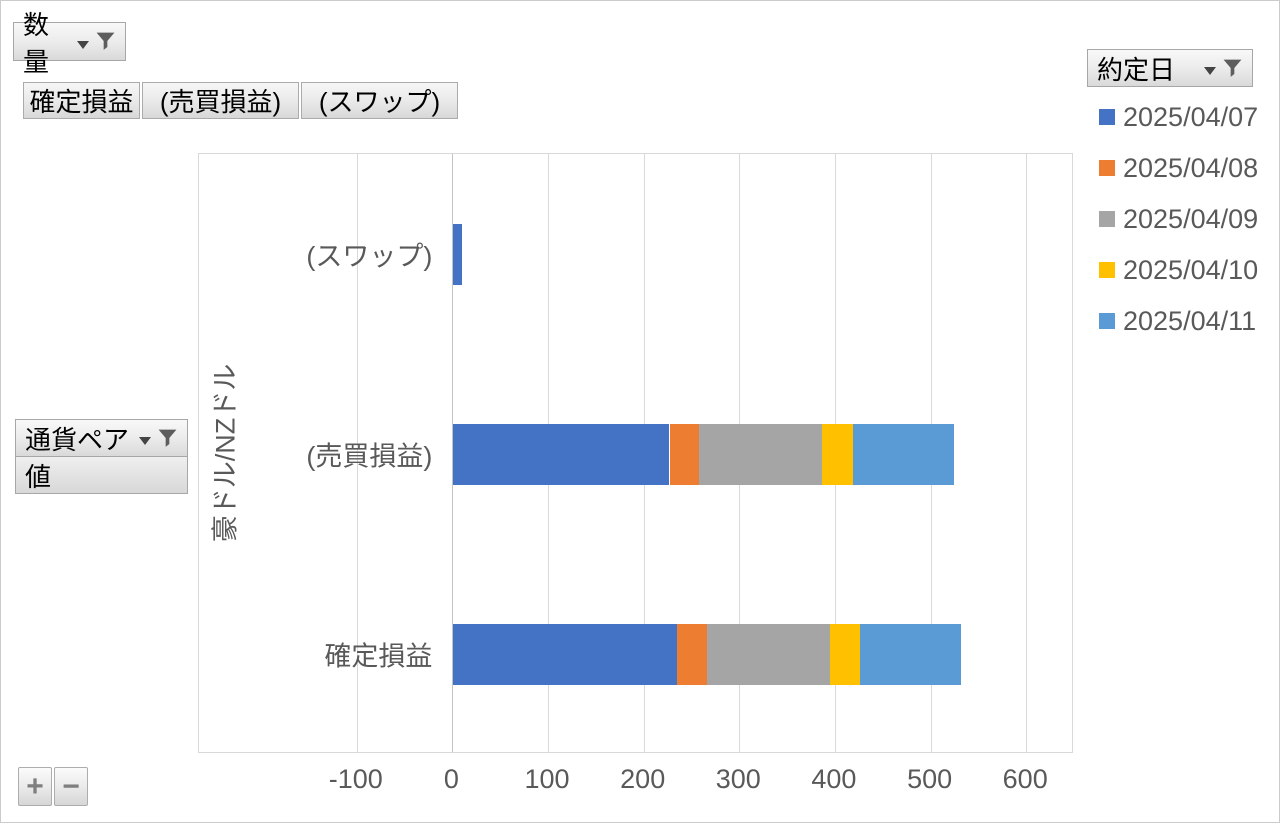 Image resolution: width=1280 pixels, height=823 pixels. I want to click on bar-segment-2025/04/11-(売買損益), so click(904, 454).